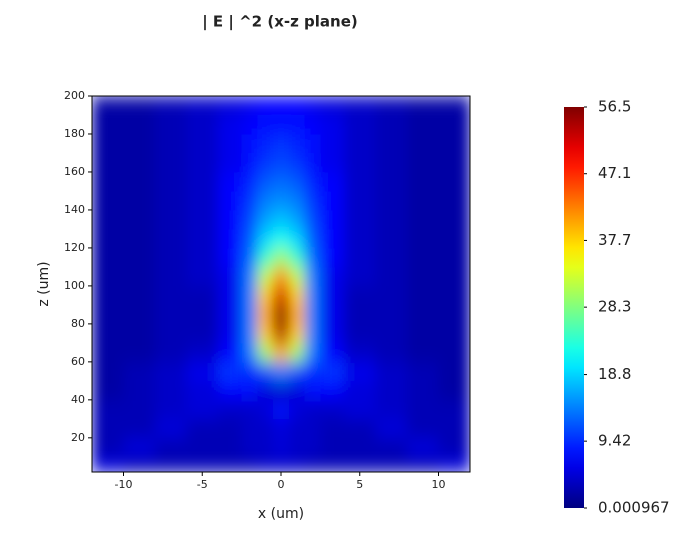 This screenshot has height=540, width=683. What do you see at coordinates (281, 484) in the screenshot?
I see `x-tick-label: 0` at bounding box center [281, 484].